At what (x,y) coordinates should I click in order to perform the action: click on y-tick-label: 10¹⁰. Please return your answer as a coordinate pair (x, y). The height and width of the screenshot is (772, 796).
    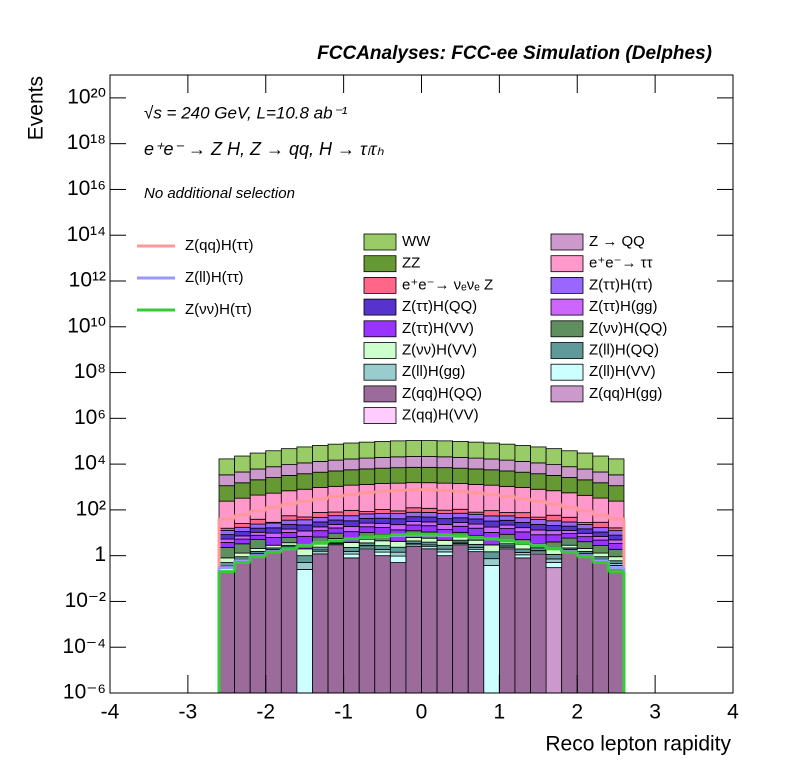
    Looking at the image, I should click on (86, 325).